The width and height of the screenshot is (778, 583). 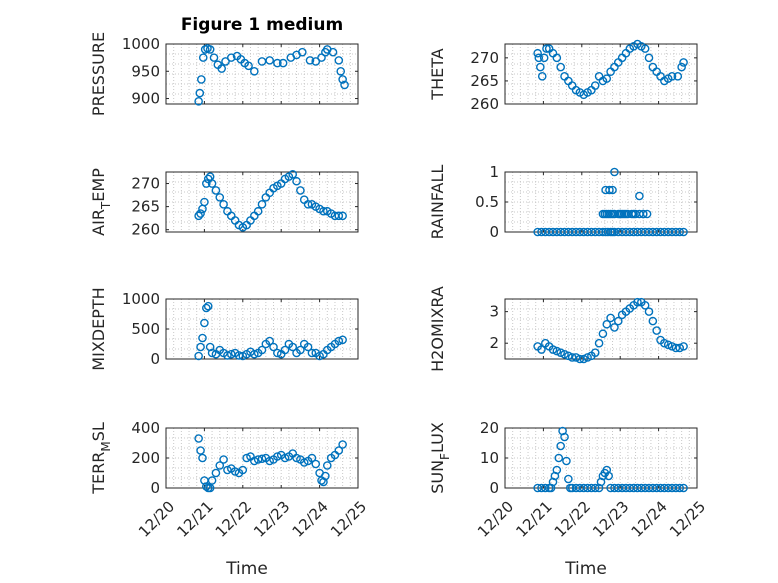 What do you see at coordinates (484, 104) in the screenshot?
I see `y-tick-label: 260` at bounding box center [484, 104].